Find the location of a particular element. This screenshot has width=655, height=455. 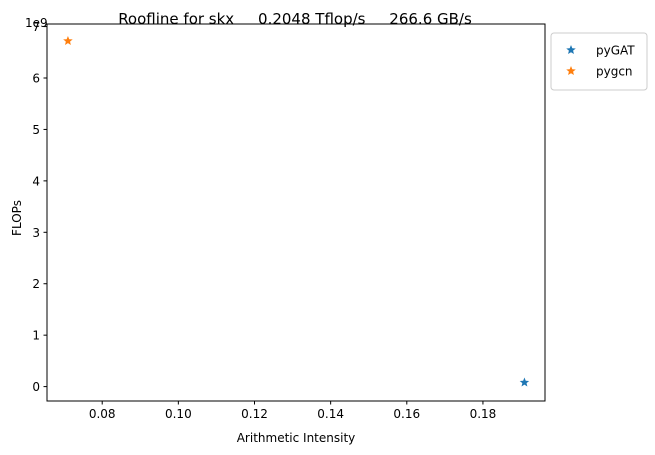

y-tick-label: 1 is located at coordinates (36, 336).